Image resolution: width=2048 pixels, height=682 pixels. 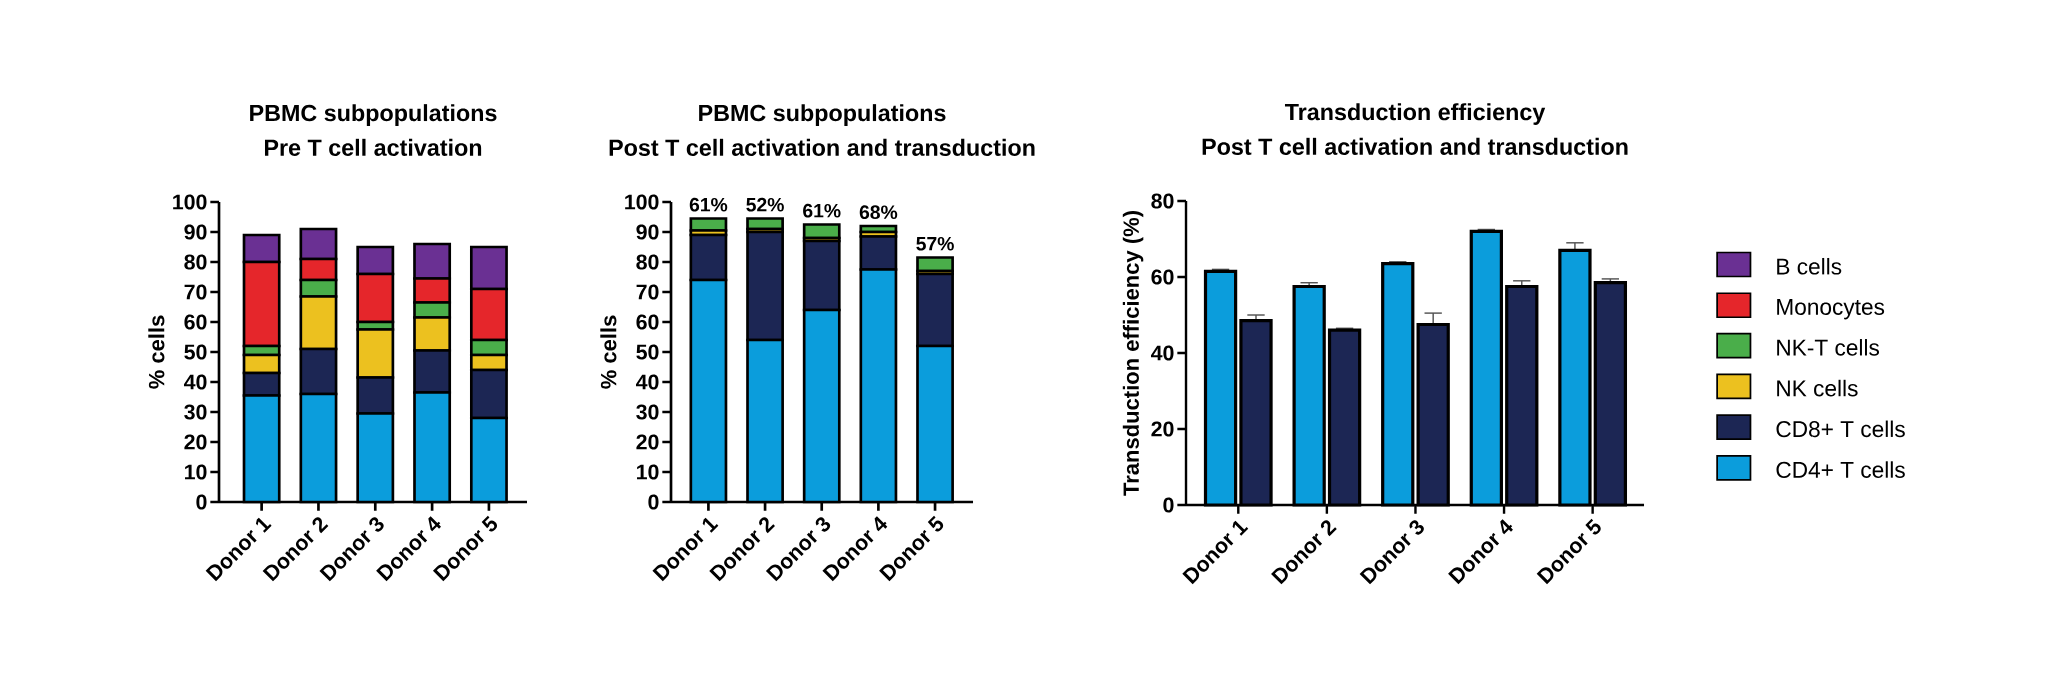 What do you see at coordinates (935, 243) in the screenshot?
I see `annotation: 57%` at bounding box center [935, 243].